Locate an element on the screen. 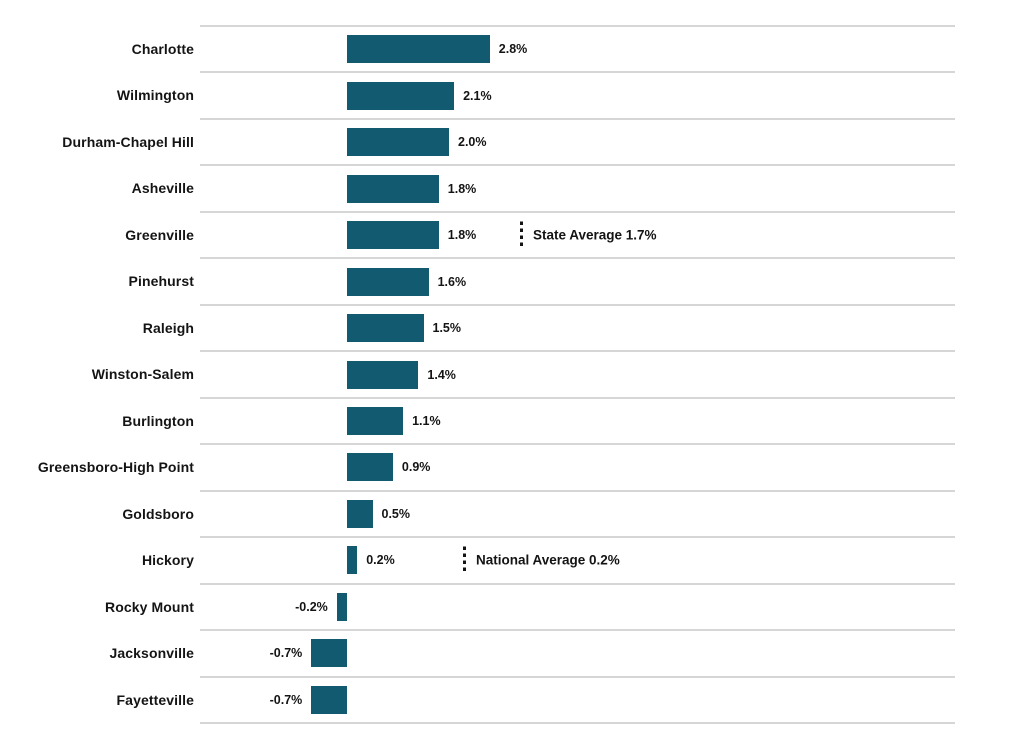 This screenshot has height=743, width=1024. average-annotation: National Average 0.2% is located at coordinates (541, 560).